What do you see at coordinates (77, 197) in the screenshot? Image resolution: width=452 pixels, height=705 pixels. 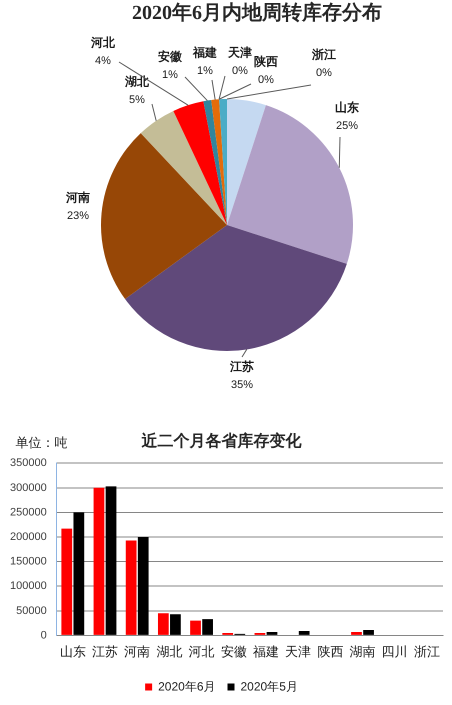 I see `slice-label: 河南` at bounding box center [77, 197].